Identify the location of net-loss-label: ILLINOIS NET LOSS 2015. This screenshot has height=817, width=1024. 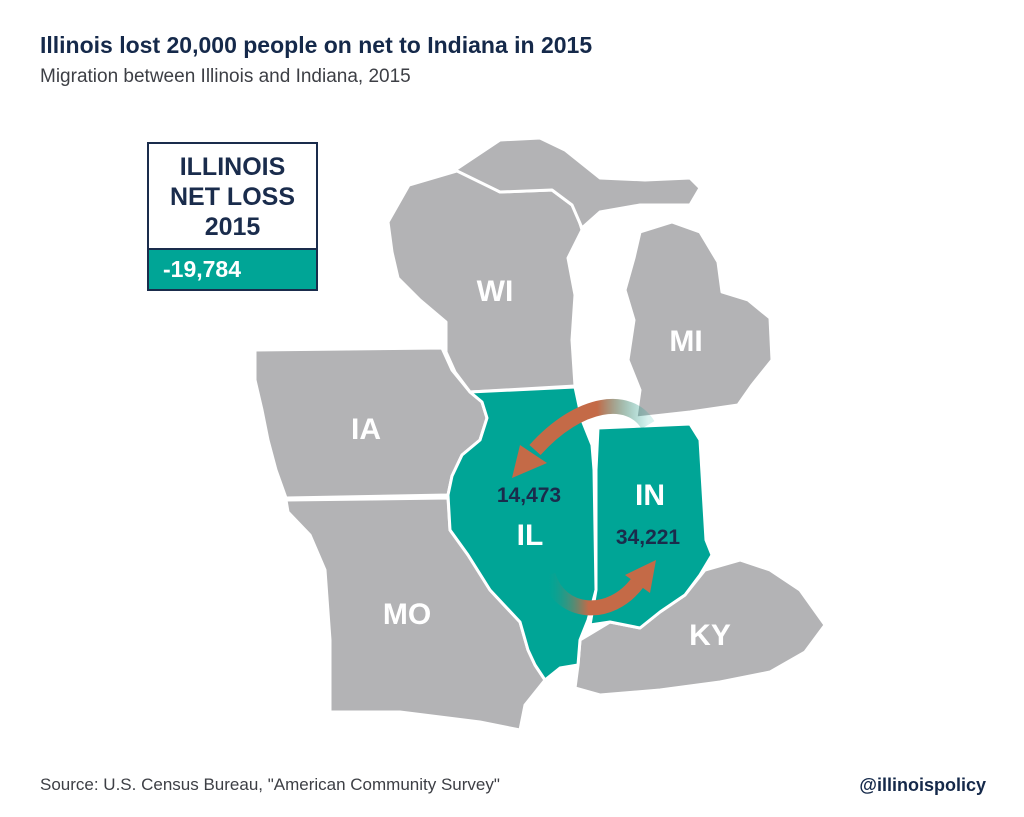
(232, 196).